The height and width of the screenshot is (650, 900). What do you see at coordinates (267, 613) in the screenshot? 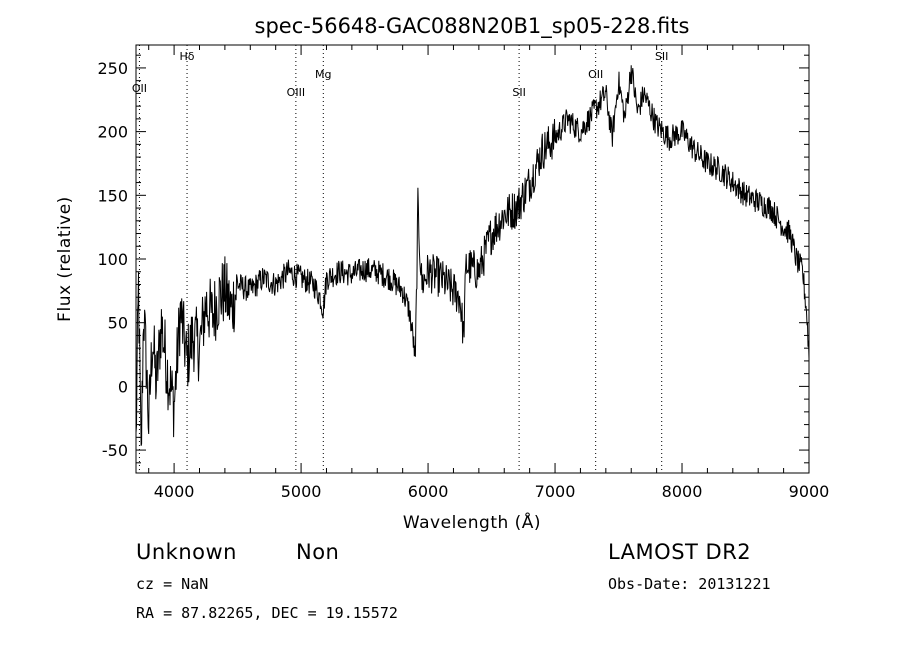
I see `coordinates: RA = 87.82265, DEC = 19.15572` at bounding box center [267, 613].